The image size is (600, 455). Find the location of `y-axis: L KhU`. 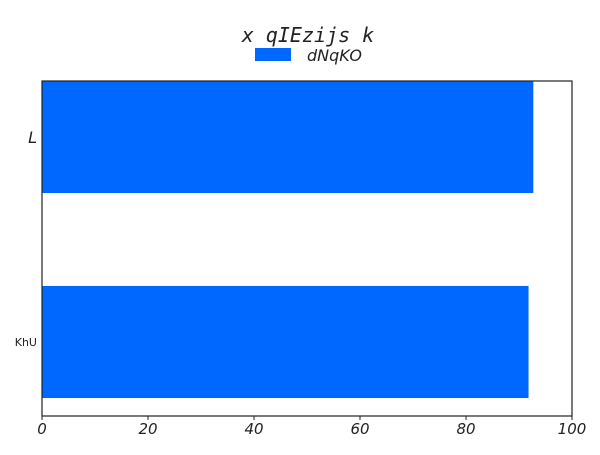

y-axis: L KhU is located at coordinates (26, 238).